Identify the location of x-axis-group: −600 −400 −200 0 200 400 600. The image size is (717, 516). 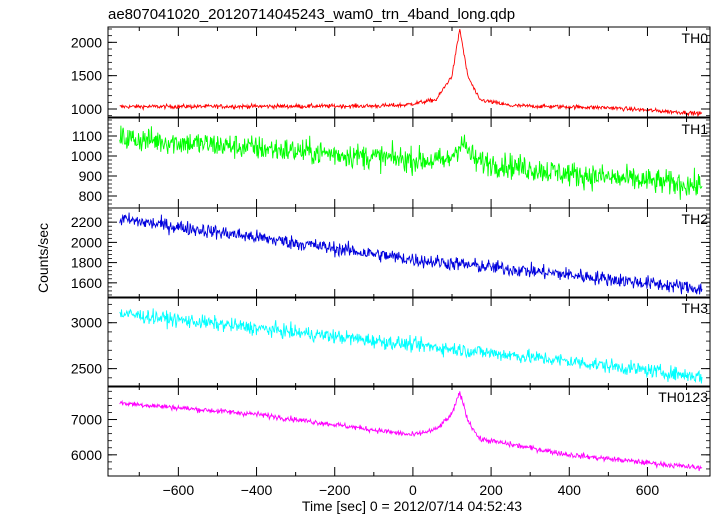
(411, 490).